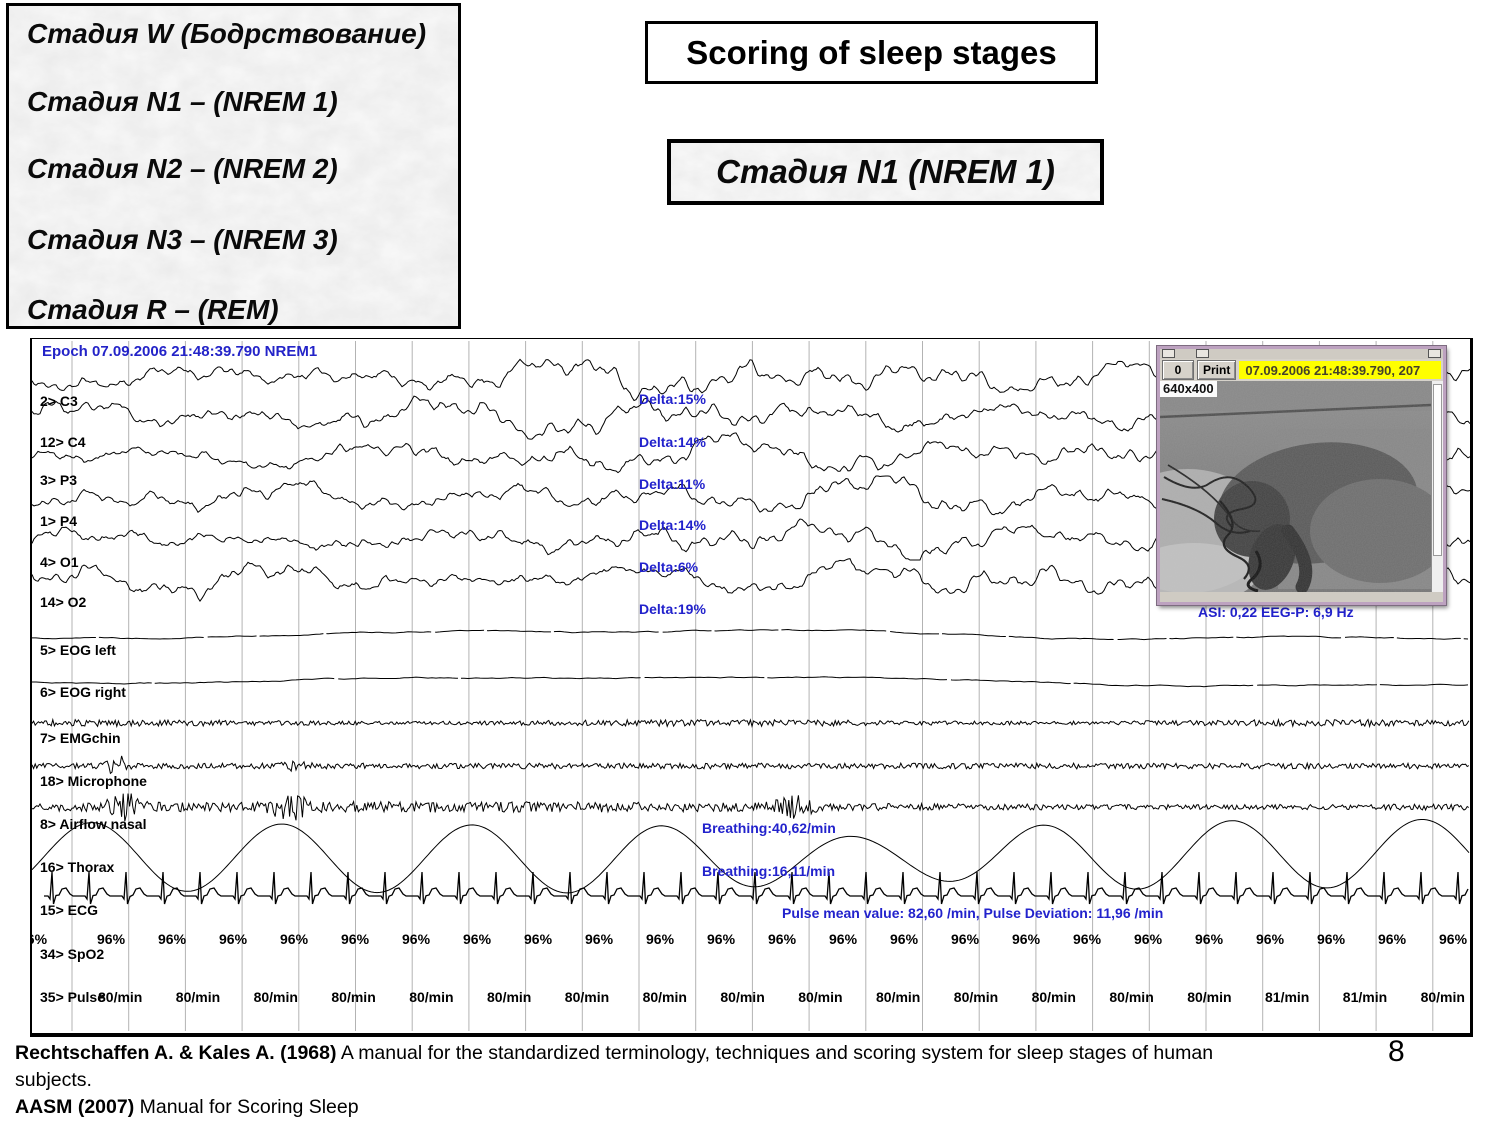 This screenshot has width=1500, height=1125. Describe the element at coordinates (769, 871) in the screenshot. I see `breathing-annotation: Breathing:16,11/min` at that location.